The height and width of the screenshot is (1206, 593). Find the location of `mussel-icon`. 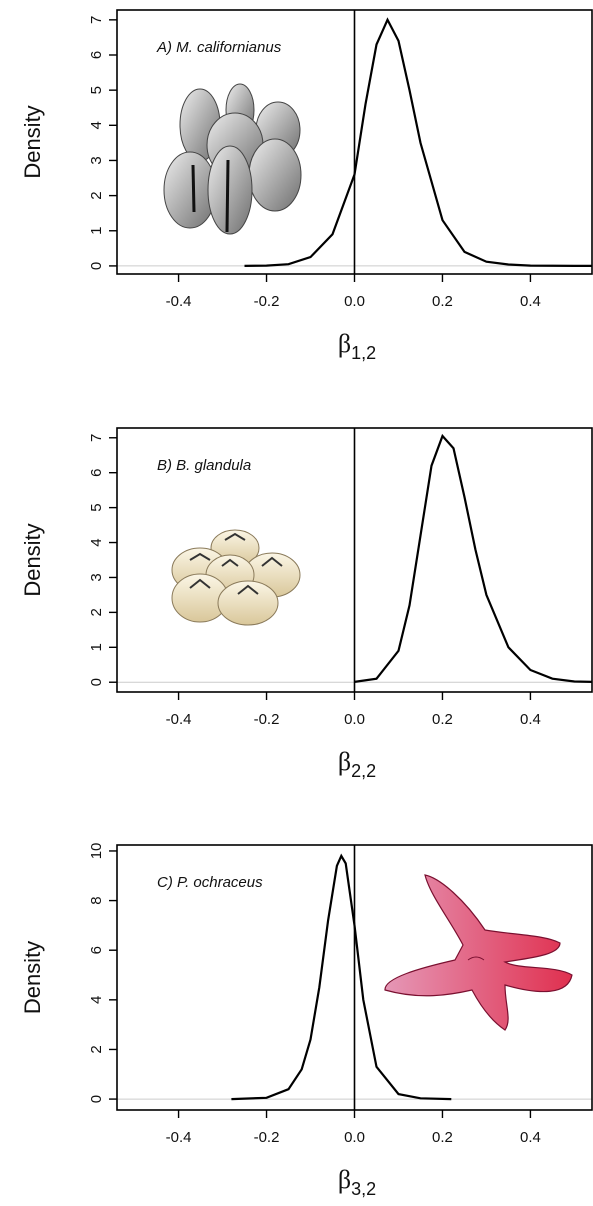

mussel-icon is located at coordinates (232, 159).